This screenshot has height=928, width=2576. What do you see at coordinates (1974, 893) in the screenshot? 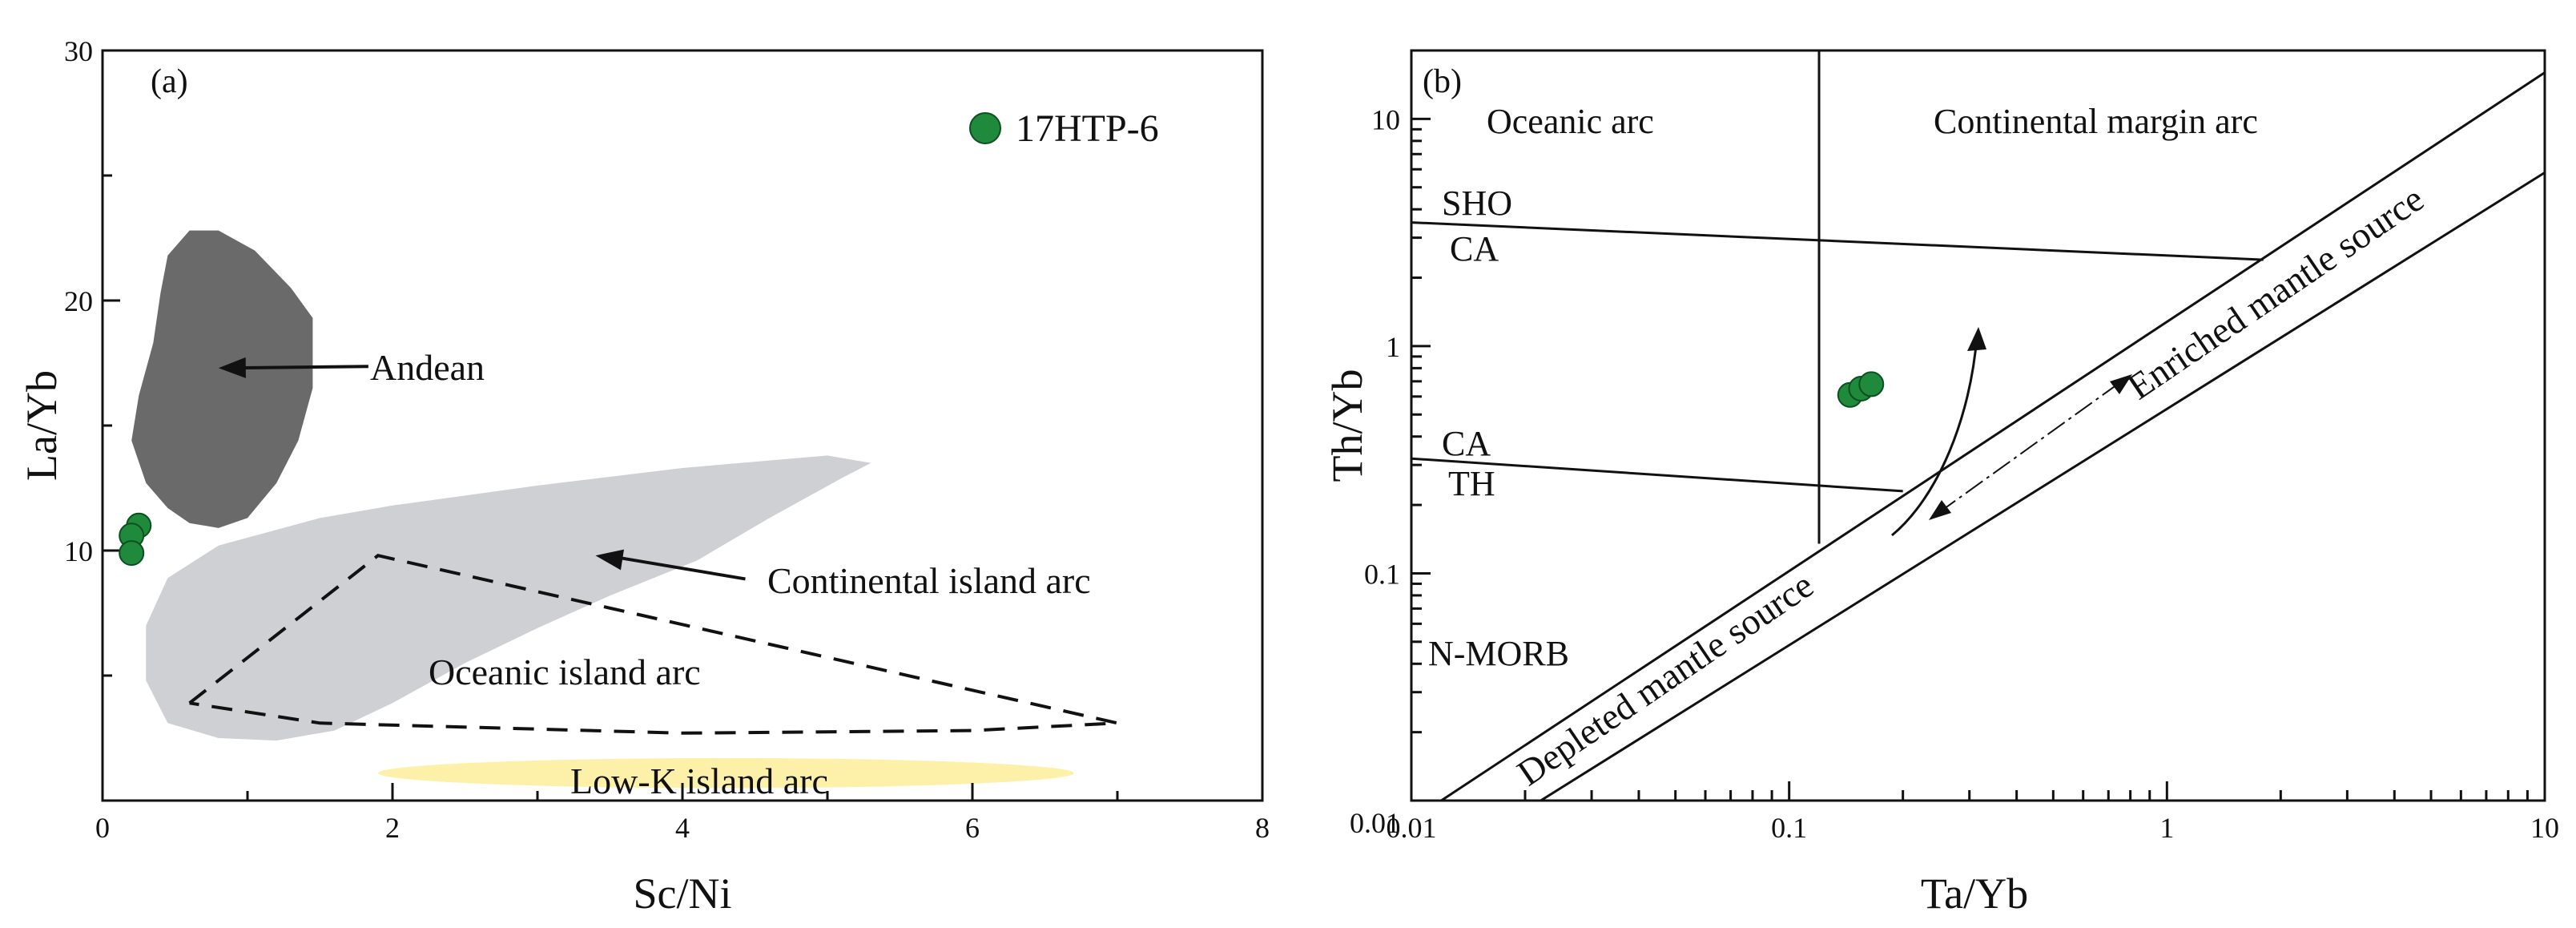
I see `x-axis-label-b: Ta/Yb` at bounding box center [1974, 893].